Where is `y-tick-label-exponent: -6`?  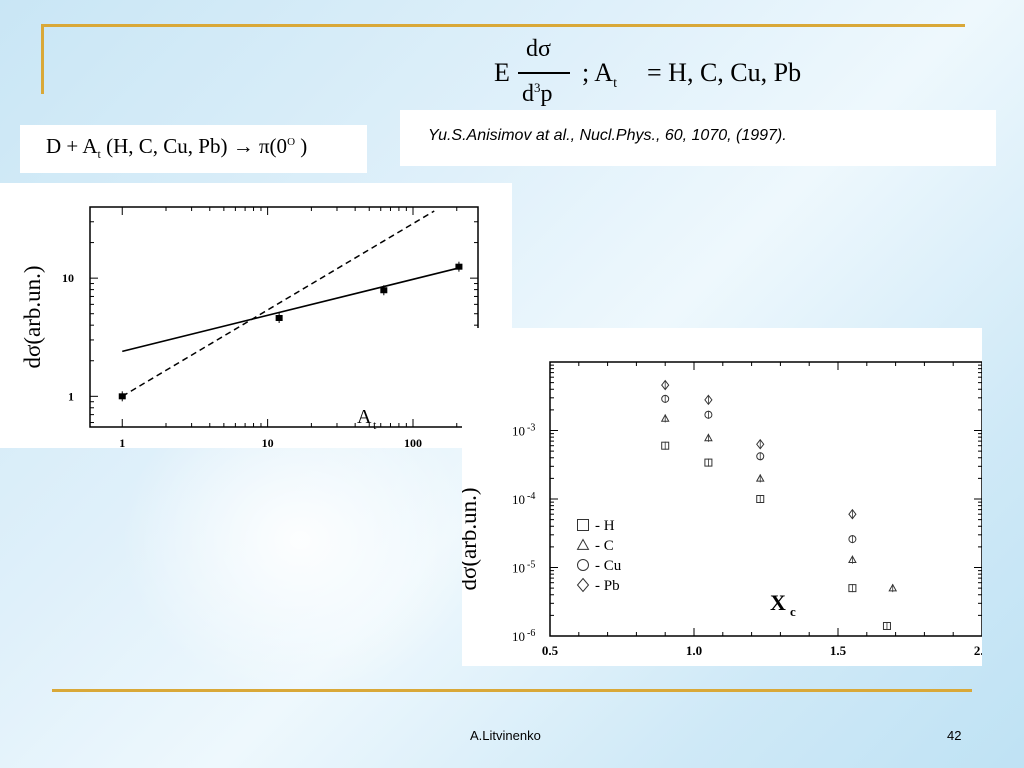 y-tick-label-exponent: -6 is located at coordinates (531, 633).